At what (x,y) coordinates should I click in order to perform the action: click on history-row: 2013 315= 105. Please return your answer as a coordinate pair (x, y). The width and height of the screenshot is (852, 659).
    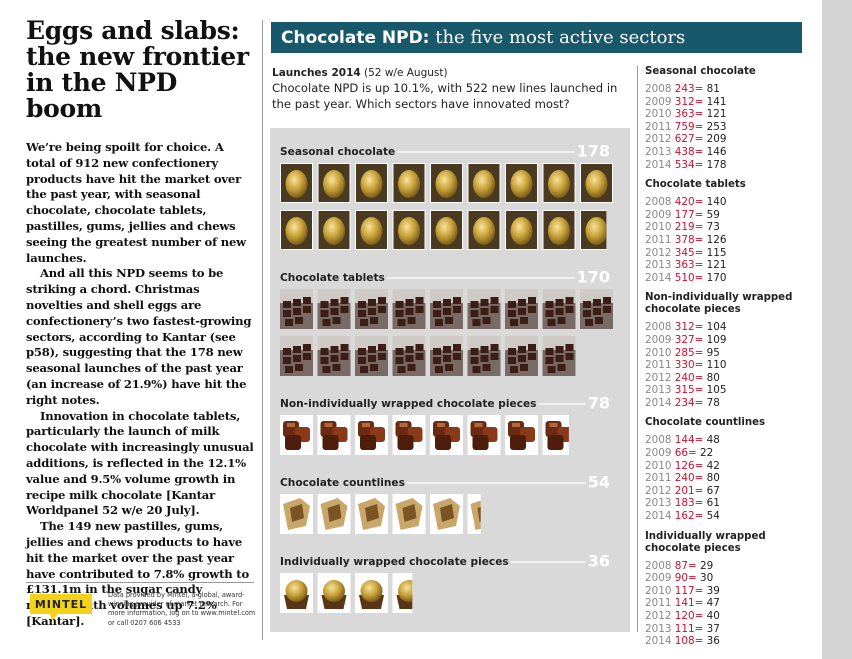
    Looking at the image, I should click on (725, 390).